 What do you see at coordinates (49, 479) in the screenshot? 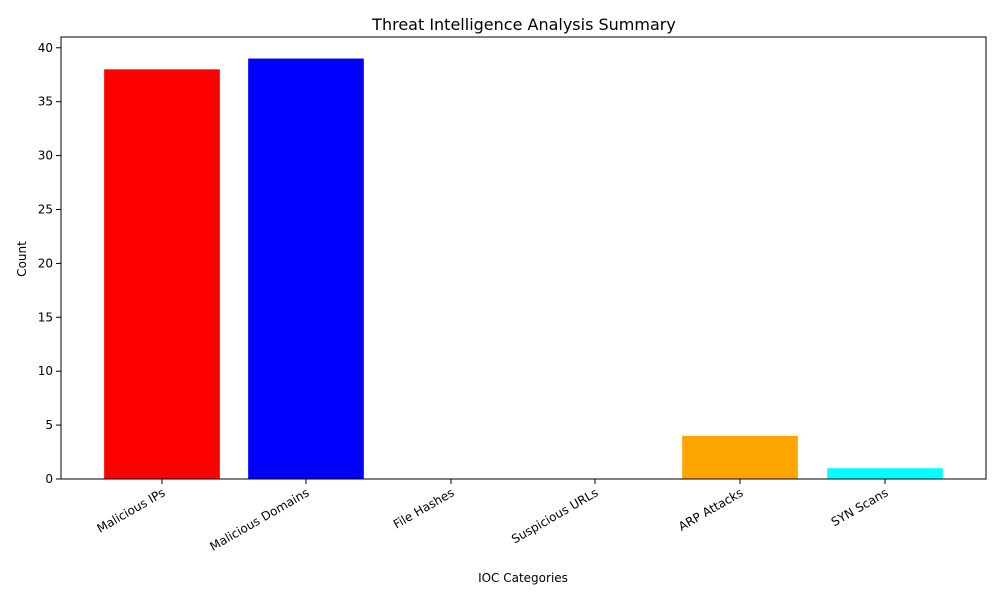
I see `y-tick-label: 0` at bounding box center [49, 479].